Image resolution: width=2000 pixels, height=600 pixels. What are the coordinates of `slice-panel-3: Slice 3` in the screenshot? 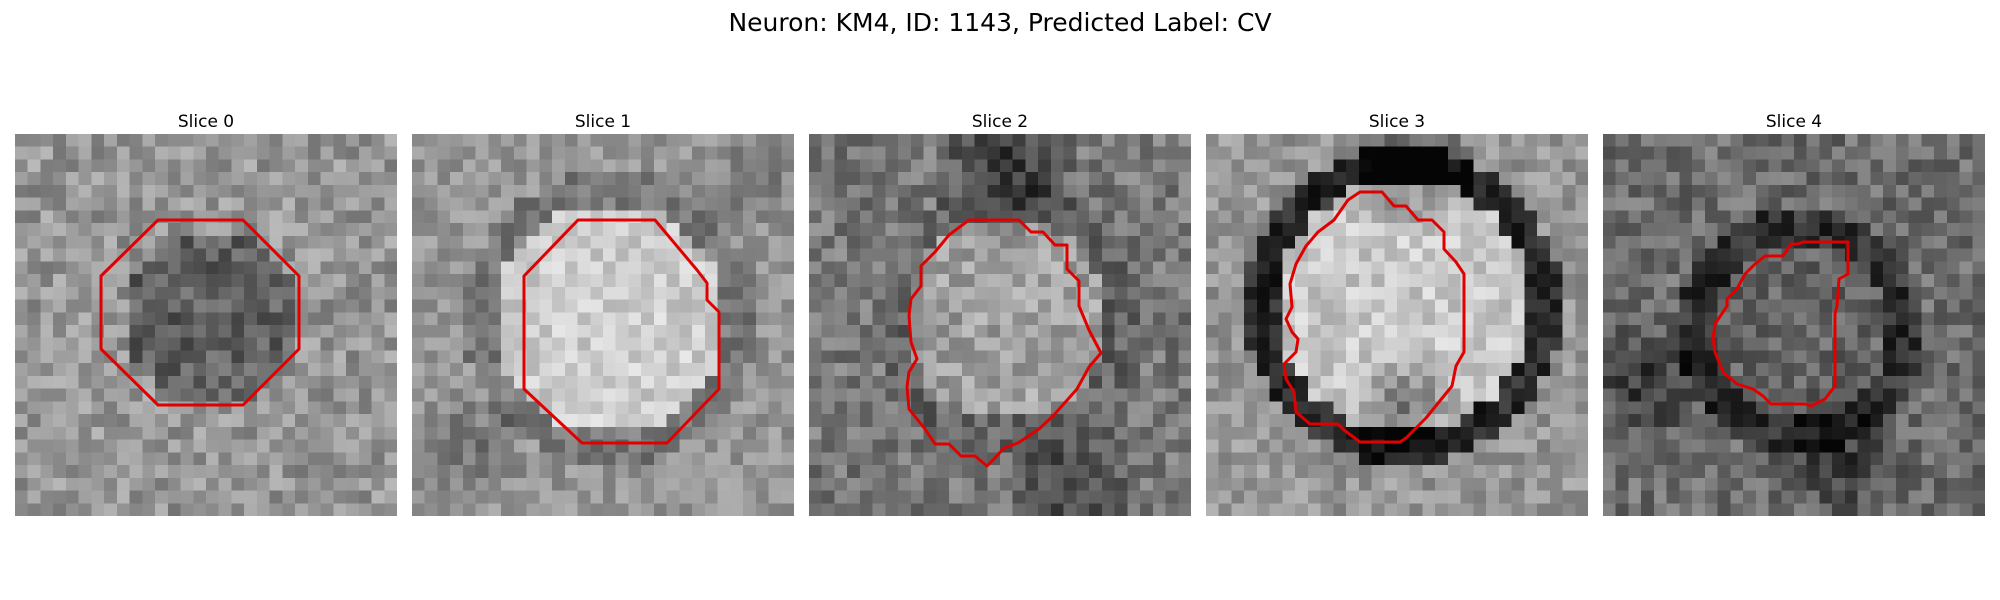 It's located at (1397, 313).